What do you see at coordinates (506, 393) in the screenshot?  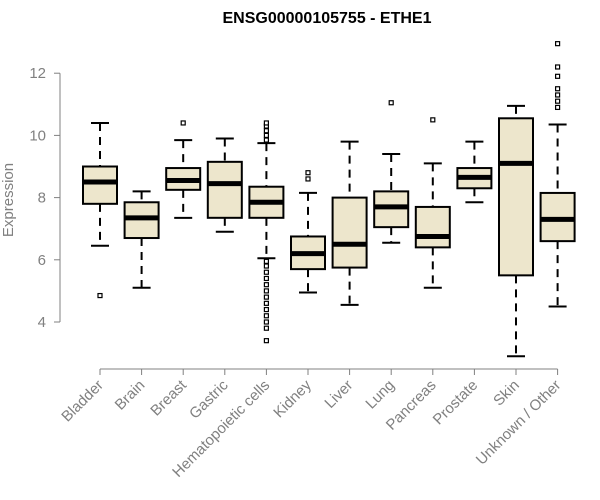 I see `x-tick-label: Skin` at bounding box center [506, 393].